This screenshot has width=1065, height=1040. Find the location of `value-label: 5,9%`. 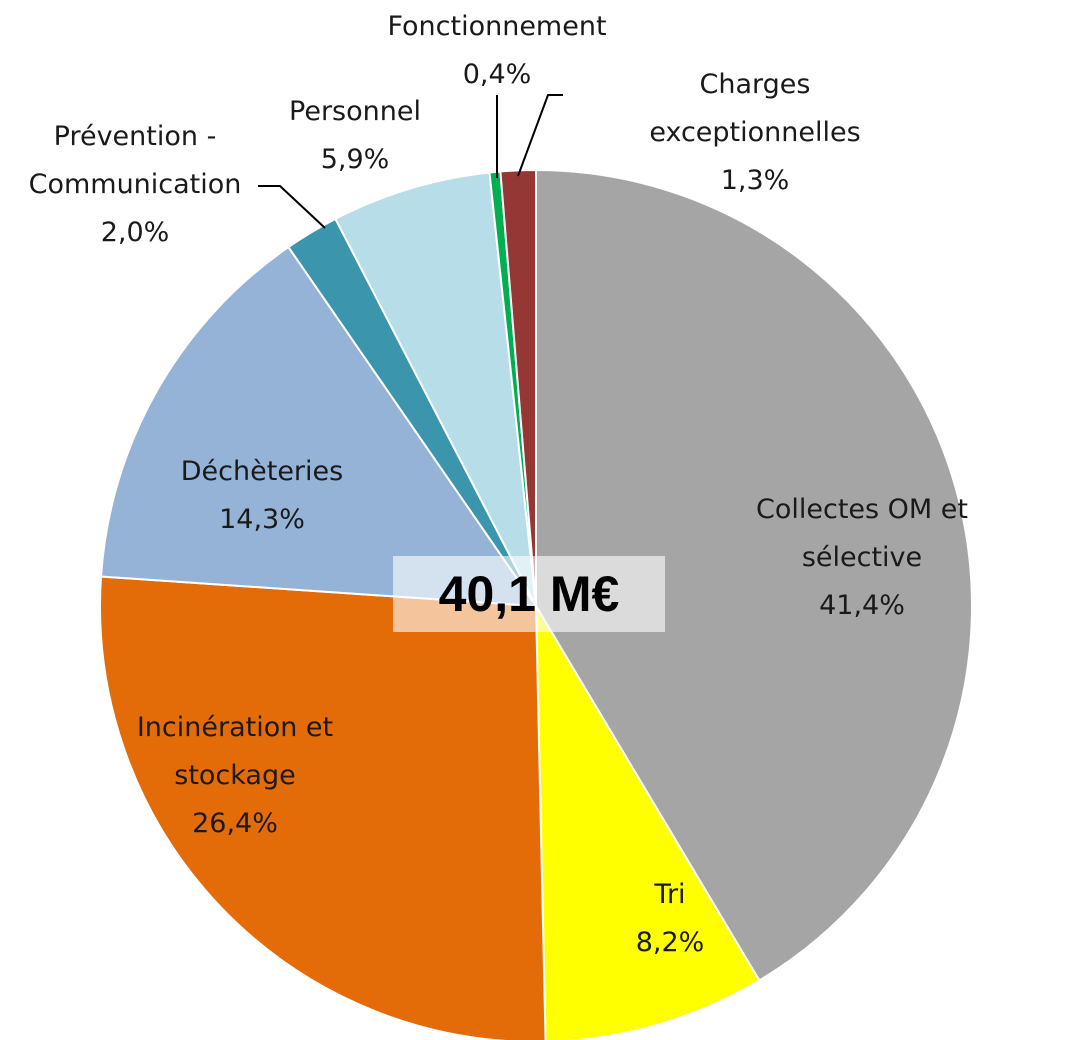

value-label: 5,9% is located at coordinates (355, 159).